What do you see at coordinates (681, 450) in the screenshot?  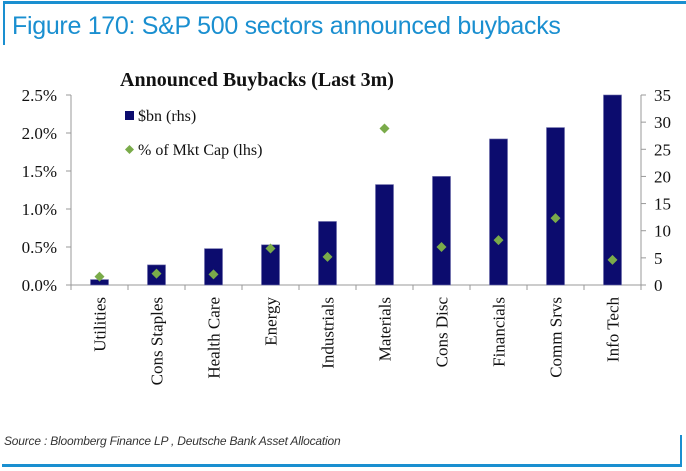 I see `right-rule` at bounding box center [681, 450].